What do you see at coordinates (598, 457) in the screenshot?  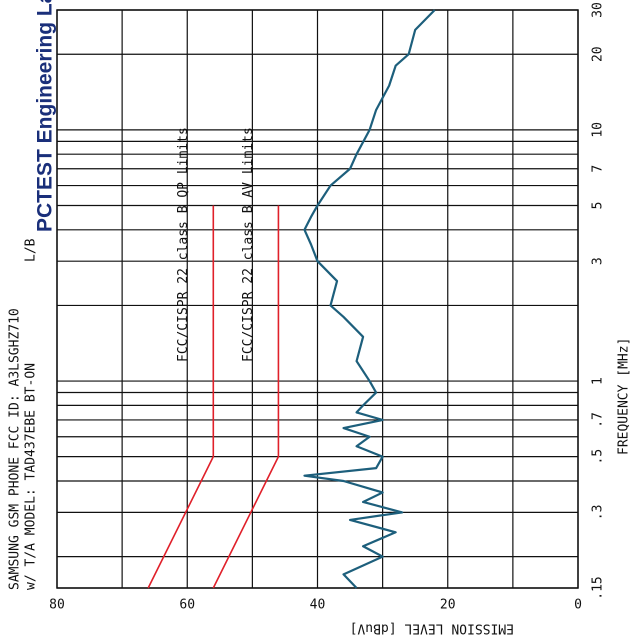 I see `x-tick-label: .5` at bounding box center [598, 457].